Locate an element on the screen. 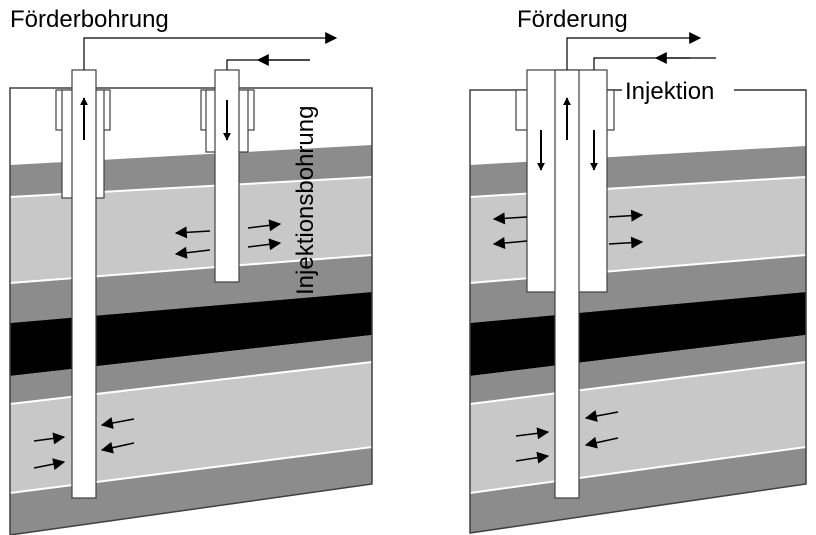 The width and height of the screenshot is (816, 535). injection-well is located at coordinates (227, 176).